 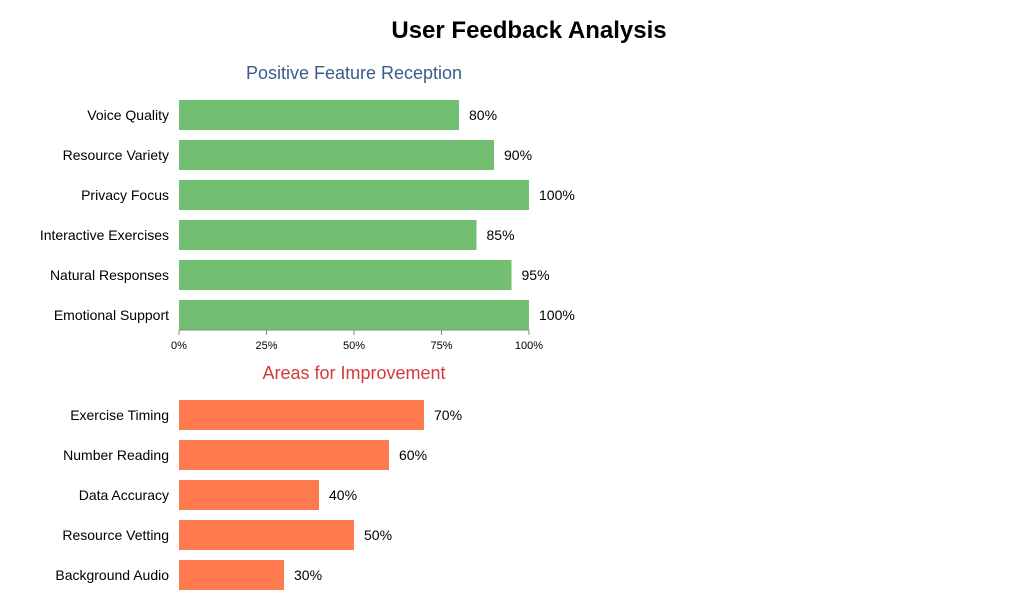 I want to click on bar-emotional-support, so click(x=354, y=315).